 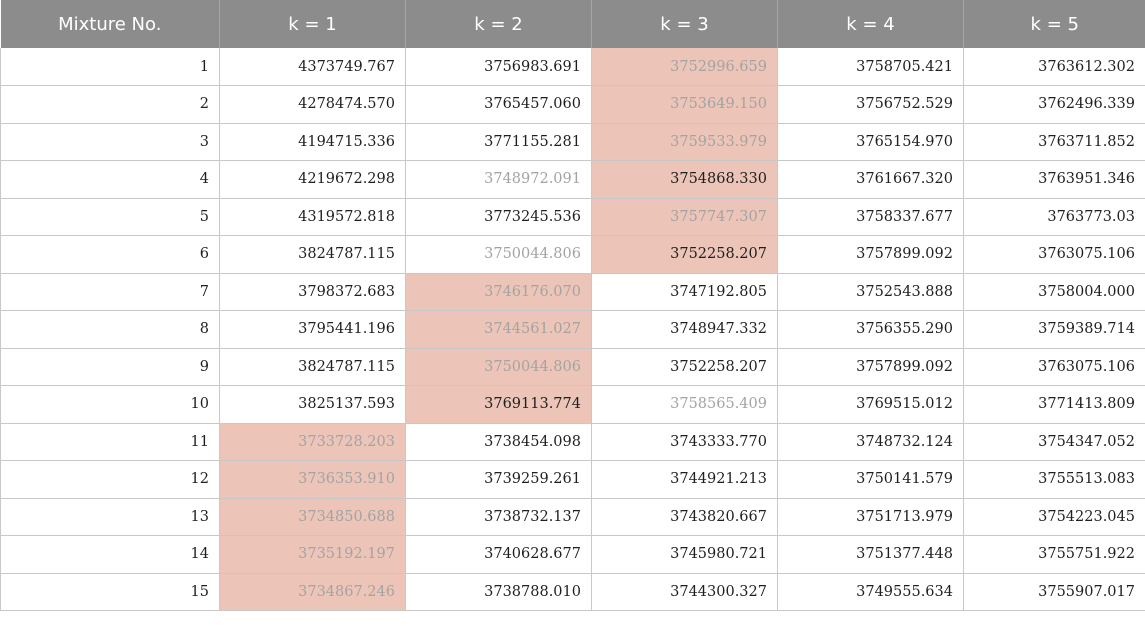 I want to click on mixture-no-cell: 2, so click(x=110, y=104).